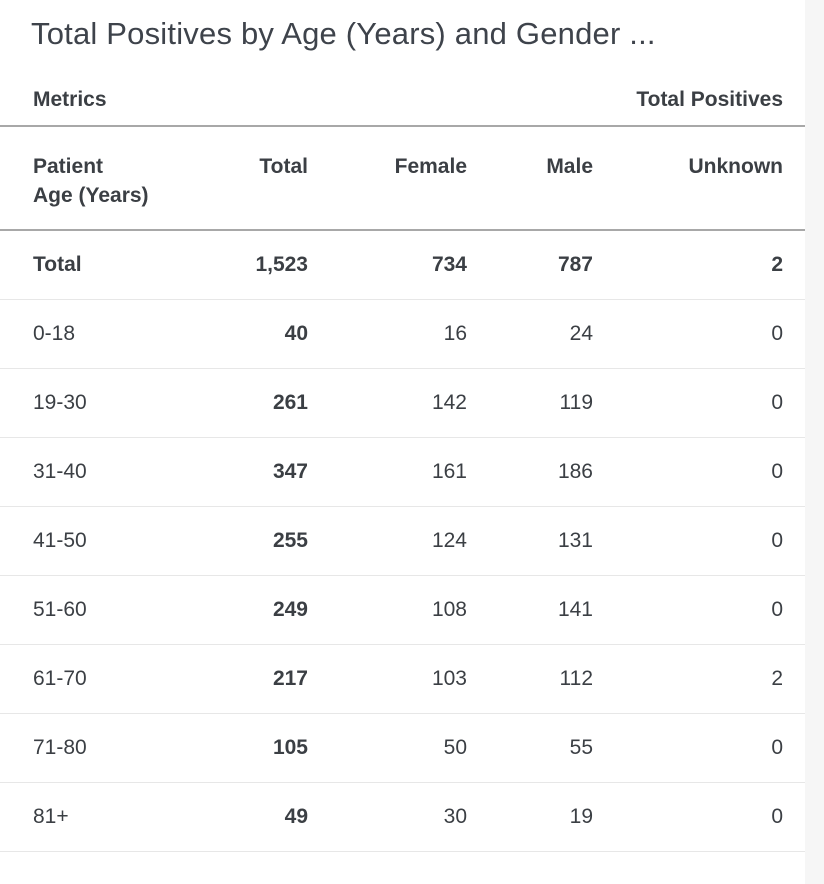 Image resolution: width=824 pixels, height=884 pixels. Describe the element at coordinates (241, 334) in the screenshot. I see `cell-total: 40` at that location.